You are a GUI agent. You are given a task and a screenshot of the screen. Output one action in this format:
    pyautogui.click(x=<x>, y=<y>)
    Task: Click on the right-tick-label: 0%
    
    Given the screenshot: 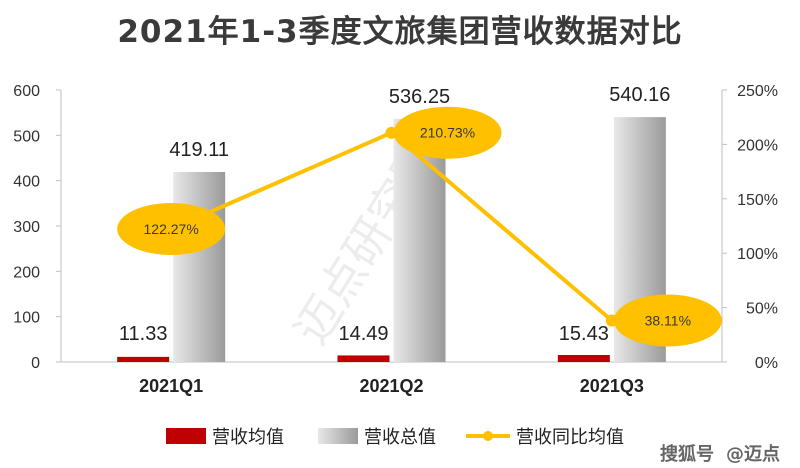 What is the action you would take?
    pyautogui.click(x=766, y=363)
    